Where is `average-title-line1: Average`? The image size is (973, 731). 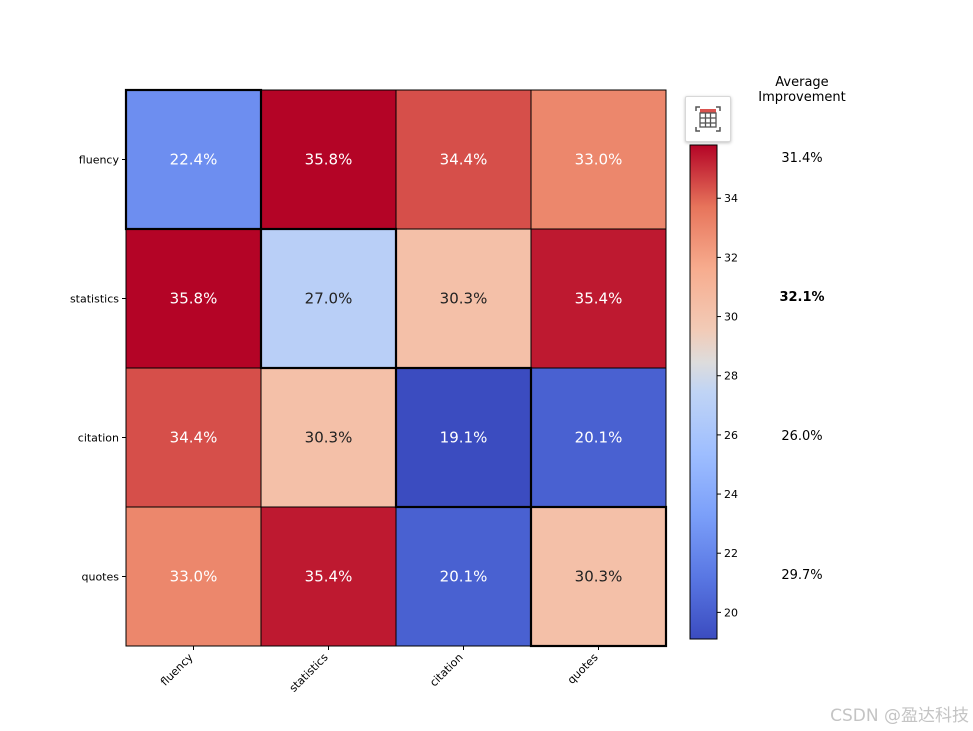
average-title-line1: Average is located at coordinates (802, 82).